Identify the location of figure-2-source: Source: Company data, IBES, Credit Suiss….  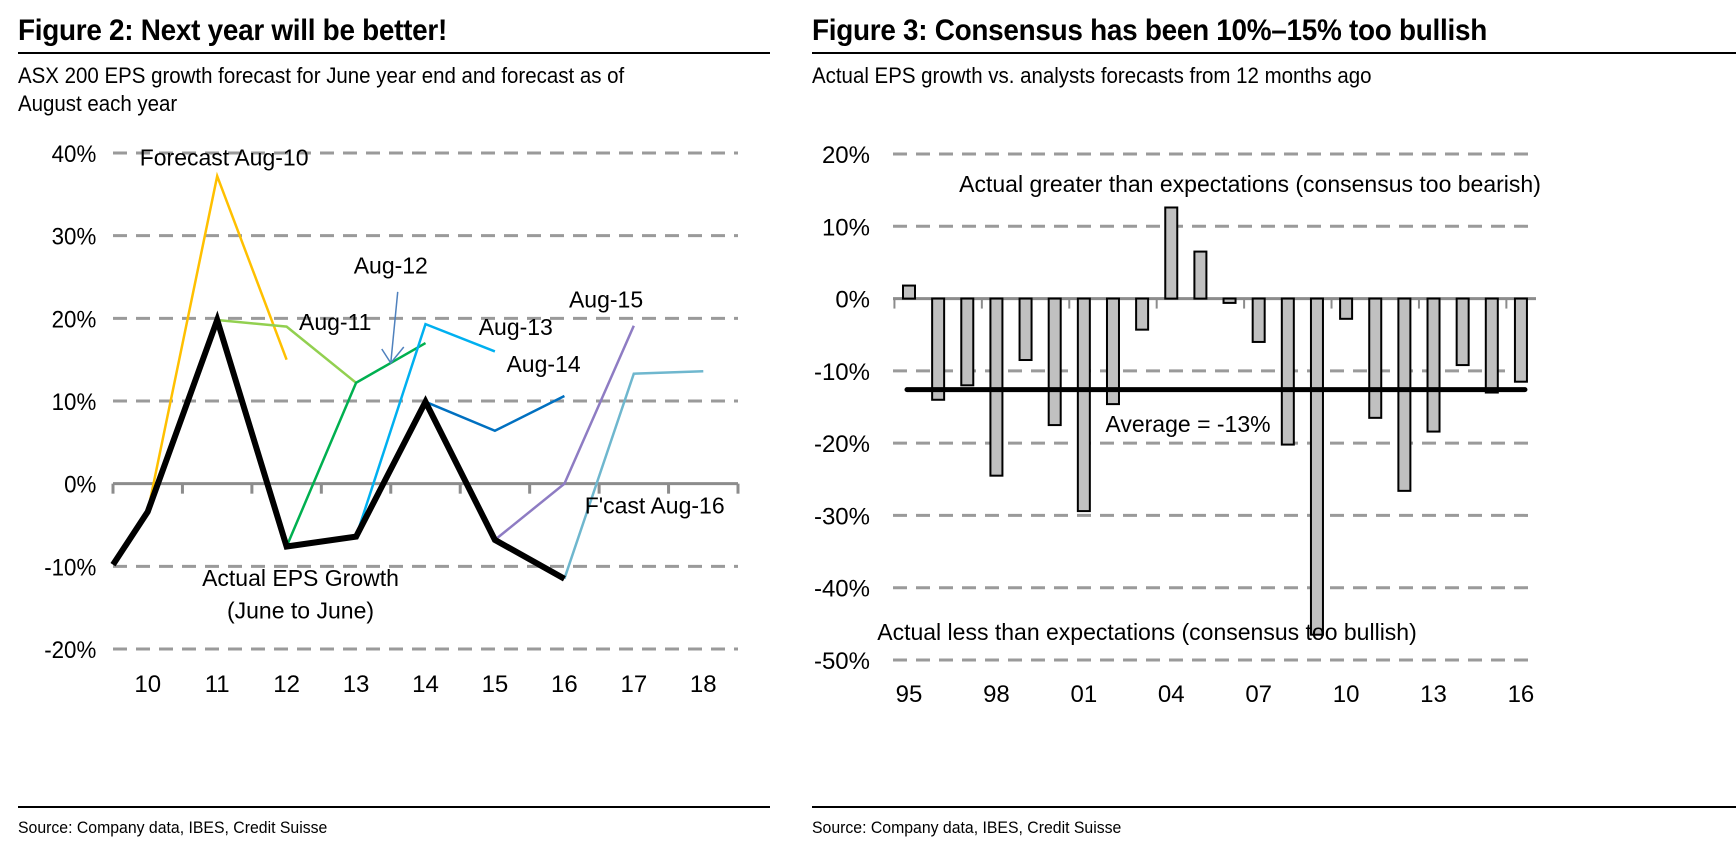
(173, 827).